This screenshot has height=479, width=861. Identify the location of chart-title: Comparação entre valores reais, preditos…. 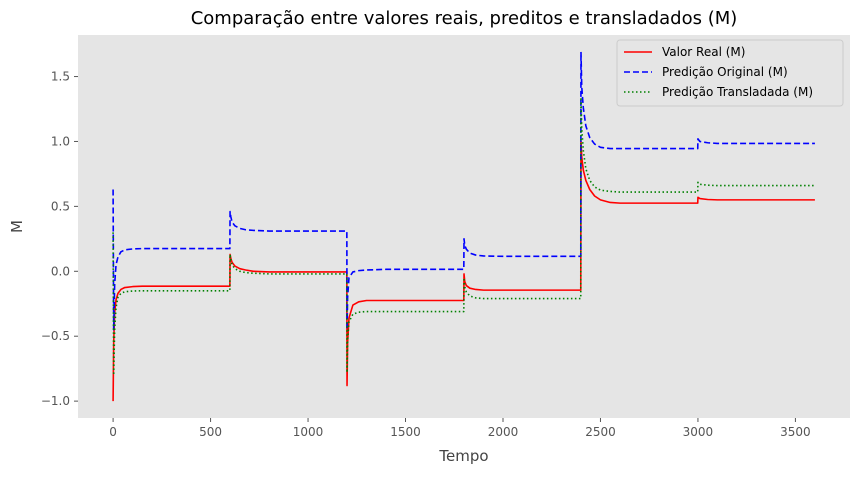
(464, 18).